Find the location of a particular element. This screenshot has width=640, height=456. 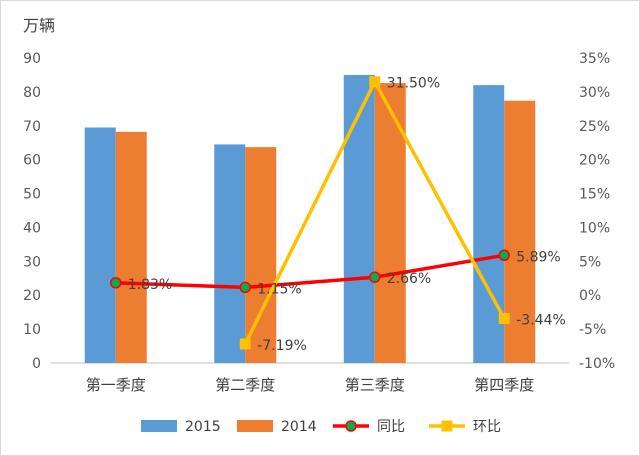

category-label: 第四季度 is located at coordinates (504, 385).